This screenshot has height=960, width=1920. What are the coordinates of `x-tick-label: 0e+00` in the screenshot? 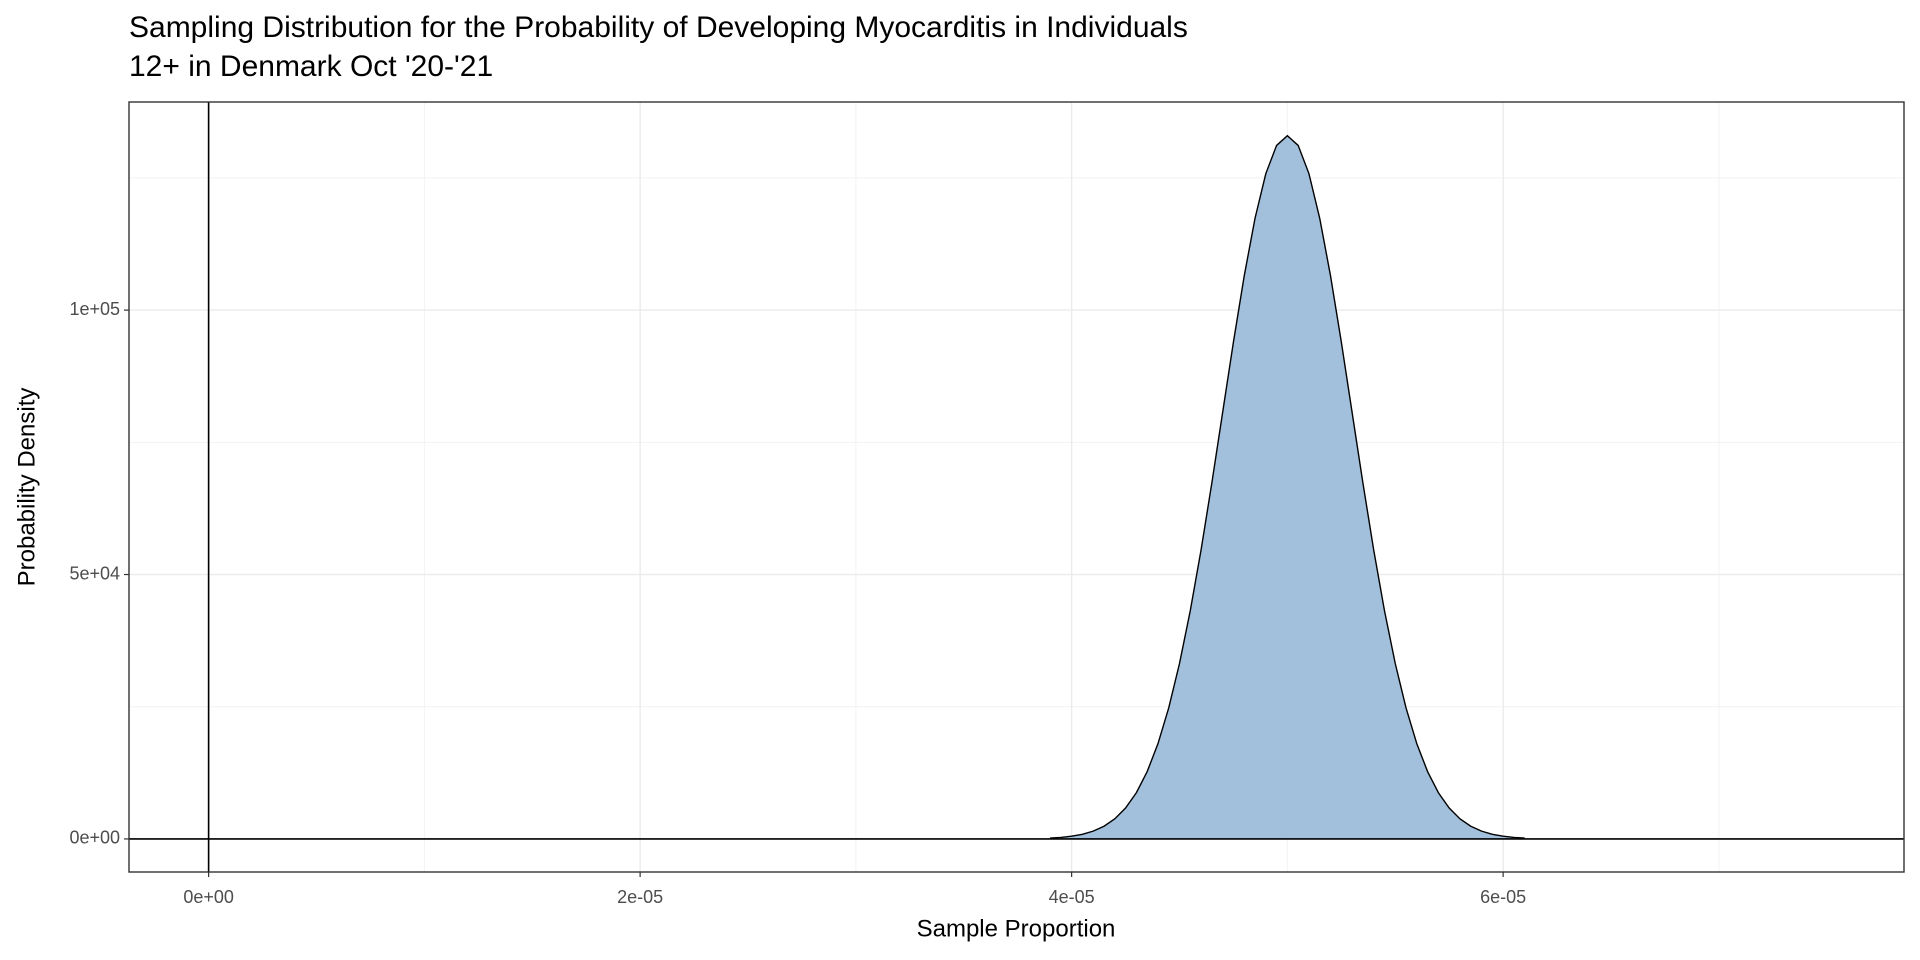 It's located at (208, 897).